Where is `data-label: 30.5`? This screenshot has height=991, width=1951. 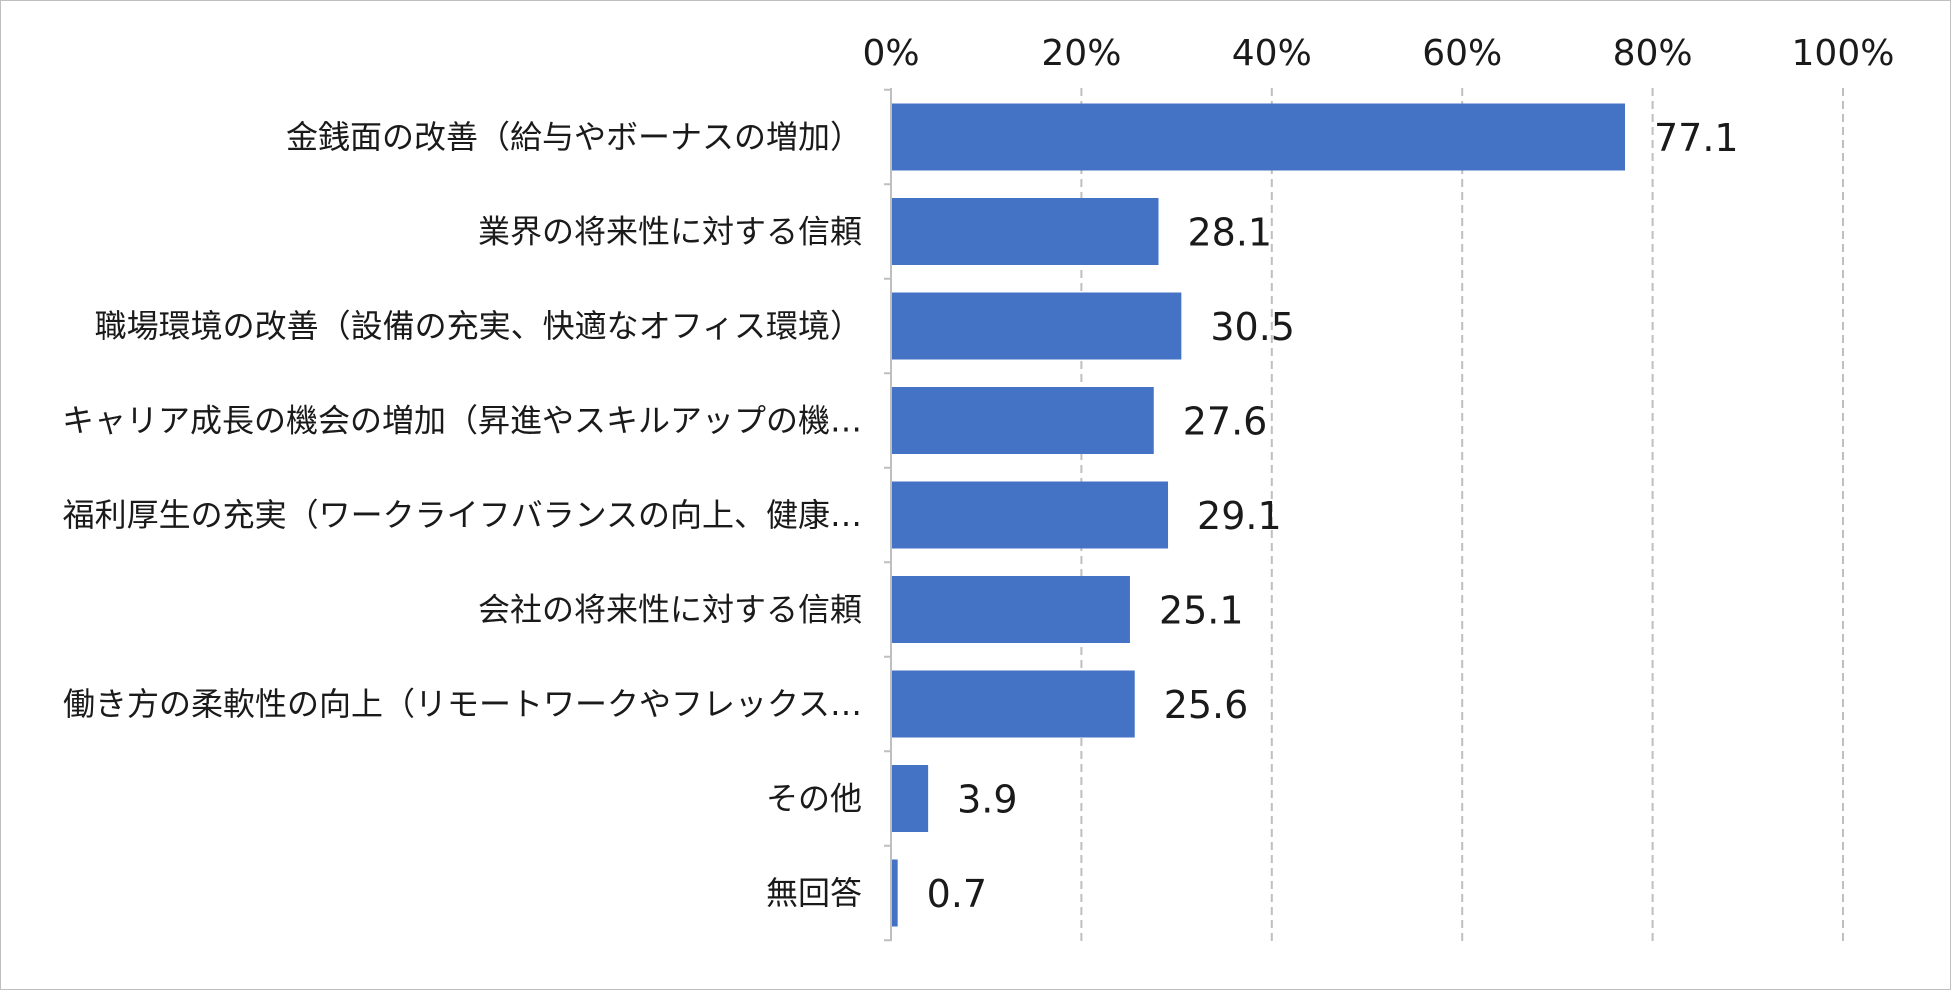
data-label: 30.5 is located at coordinates (1252, 327).